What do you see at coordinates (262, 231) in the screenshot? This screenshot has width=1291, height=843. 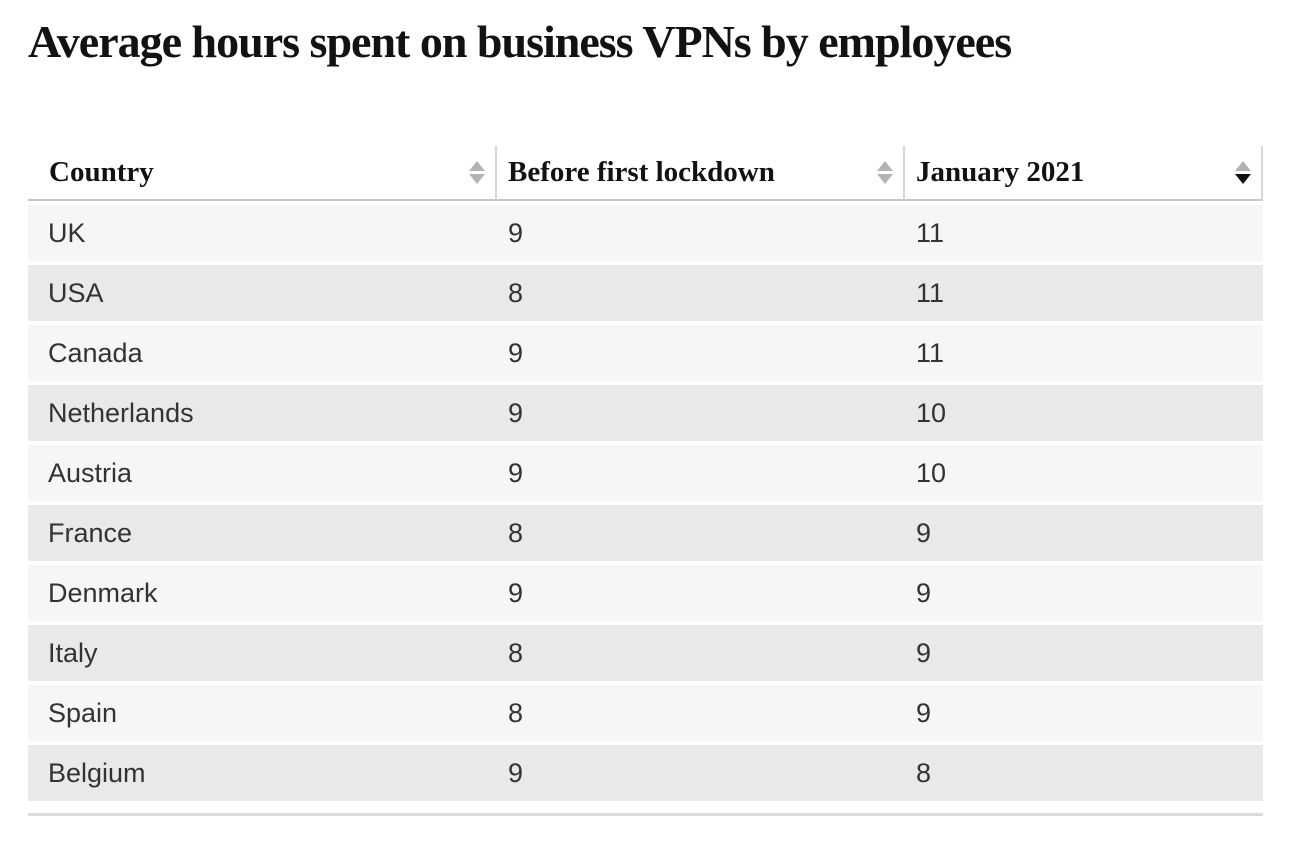 I see `cell-country: UK` at bounding box center [262, 231].